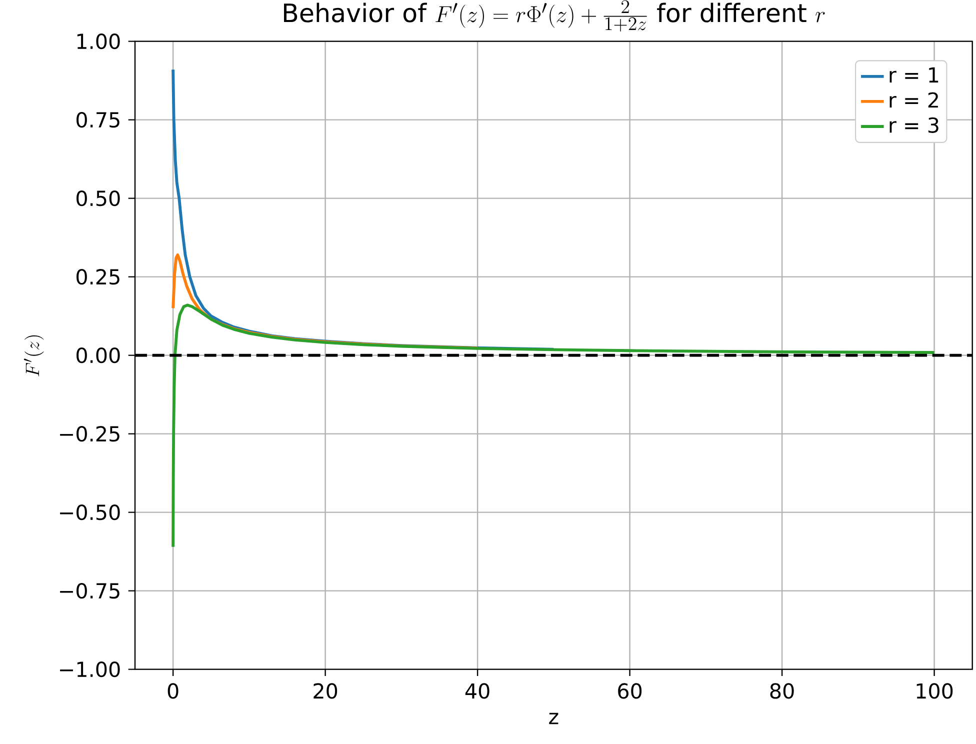  I want to click on y-tick-label: −0.75, so click(90, 591).